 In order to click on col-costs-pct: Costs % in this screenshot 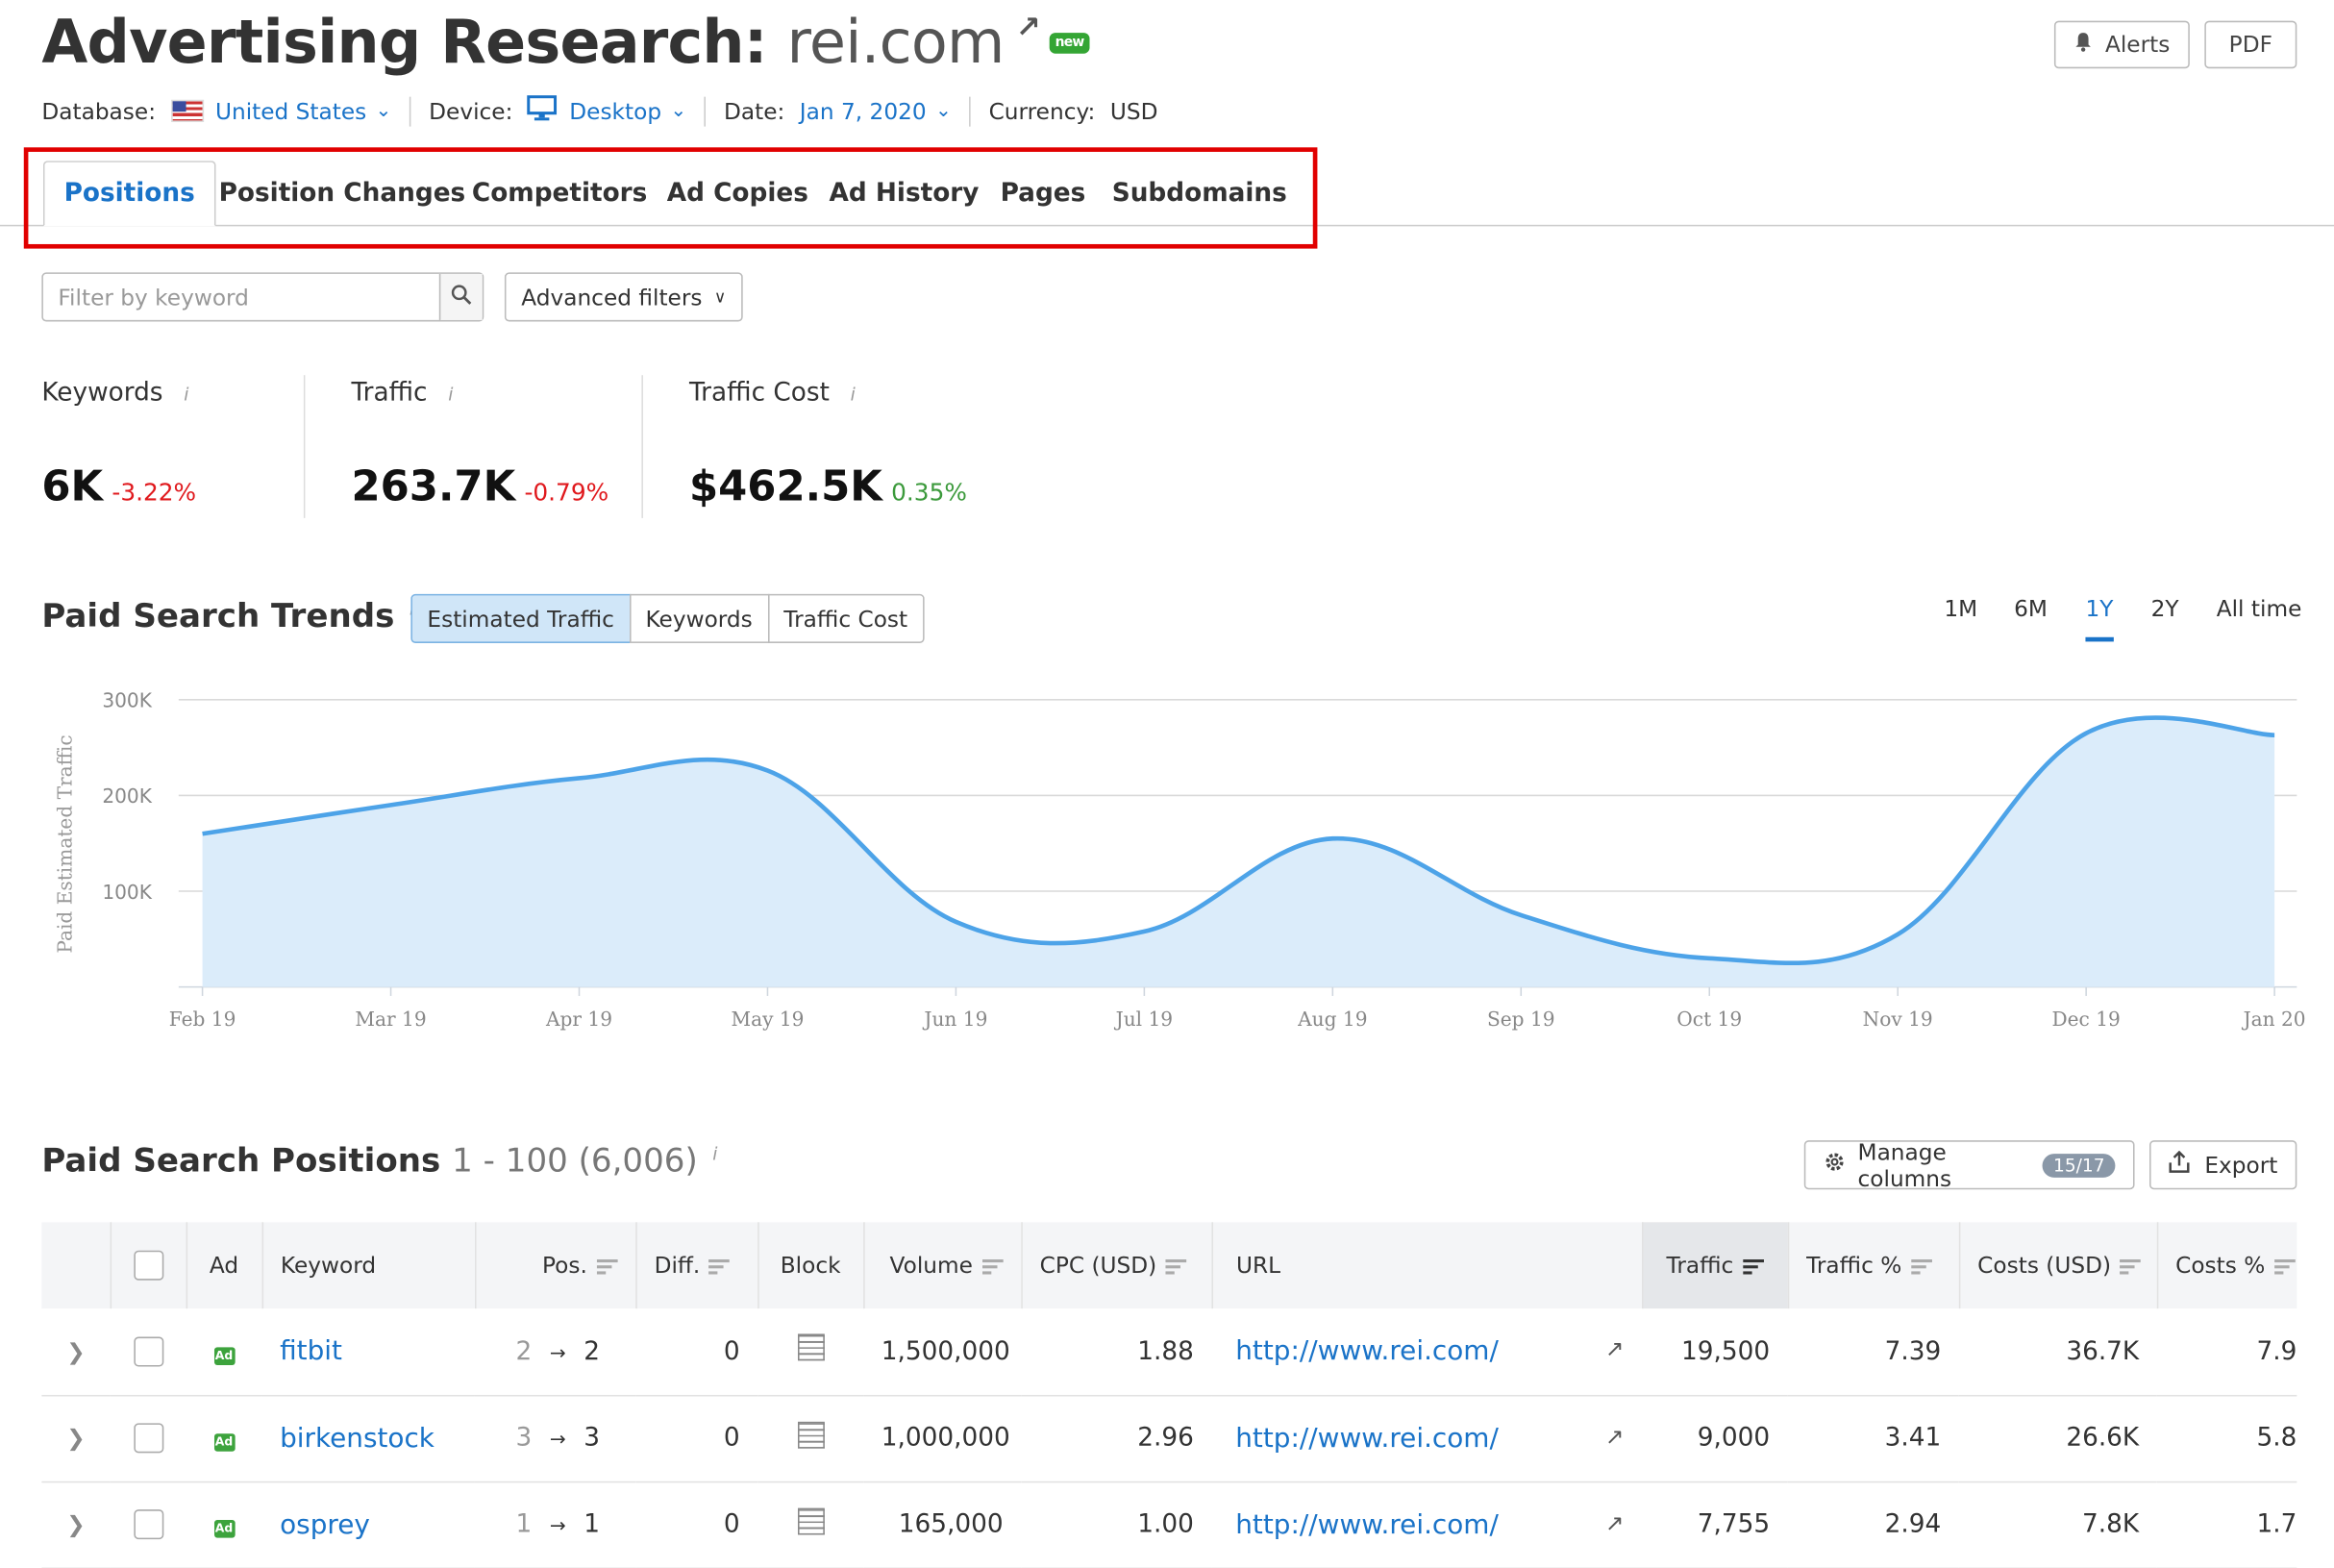, I will do `click(2227, 1265)`.